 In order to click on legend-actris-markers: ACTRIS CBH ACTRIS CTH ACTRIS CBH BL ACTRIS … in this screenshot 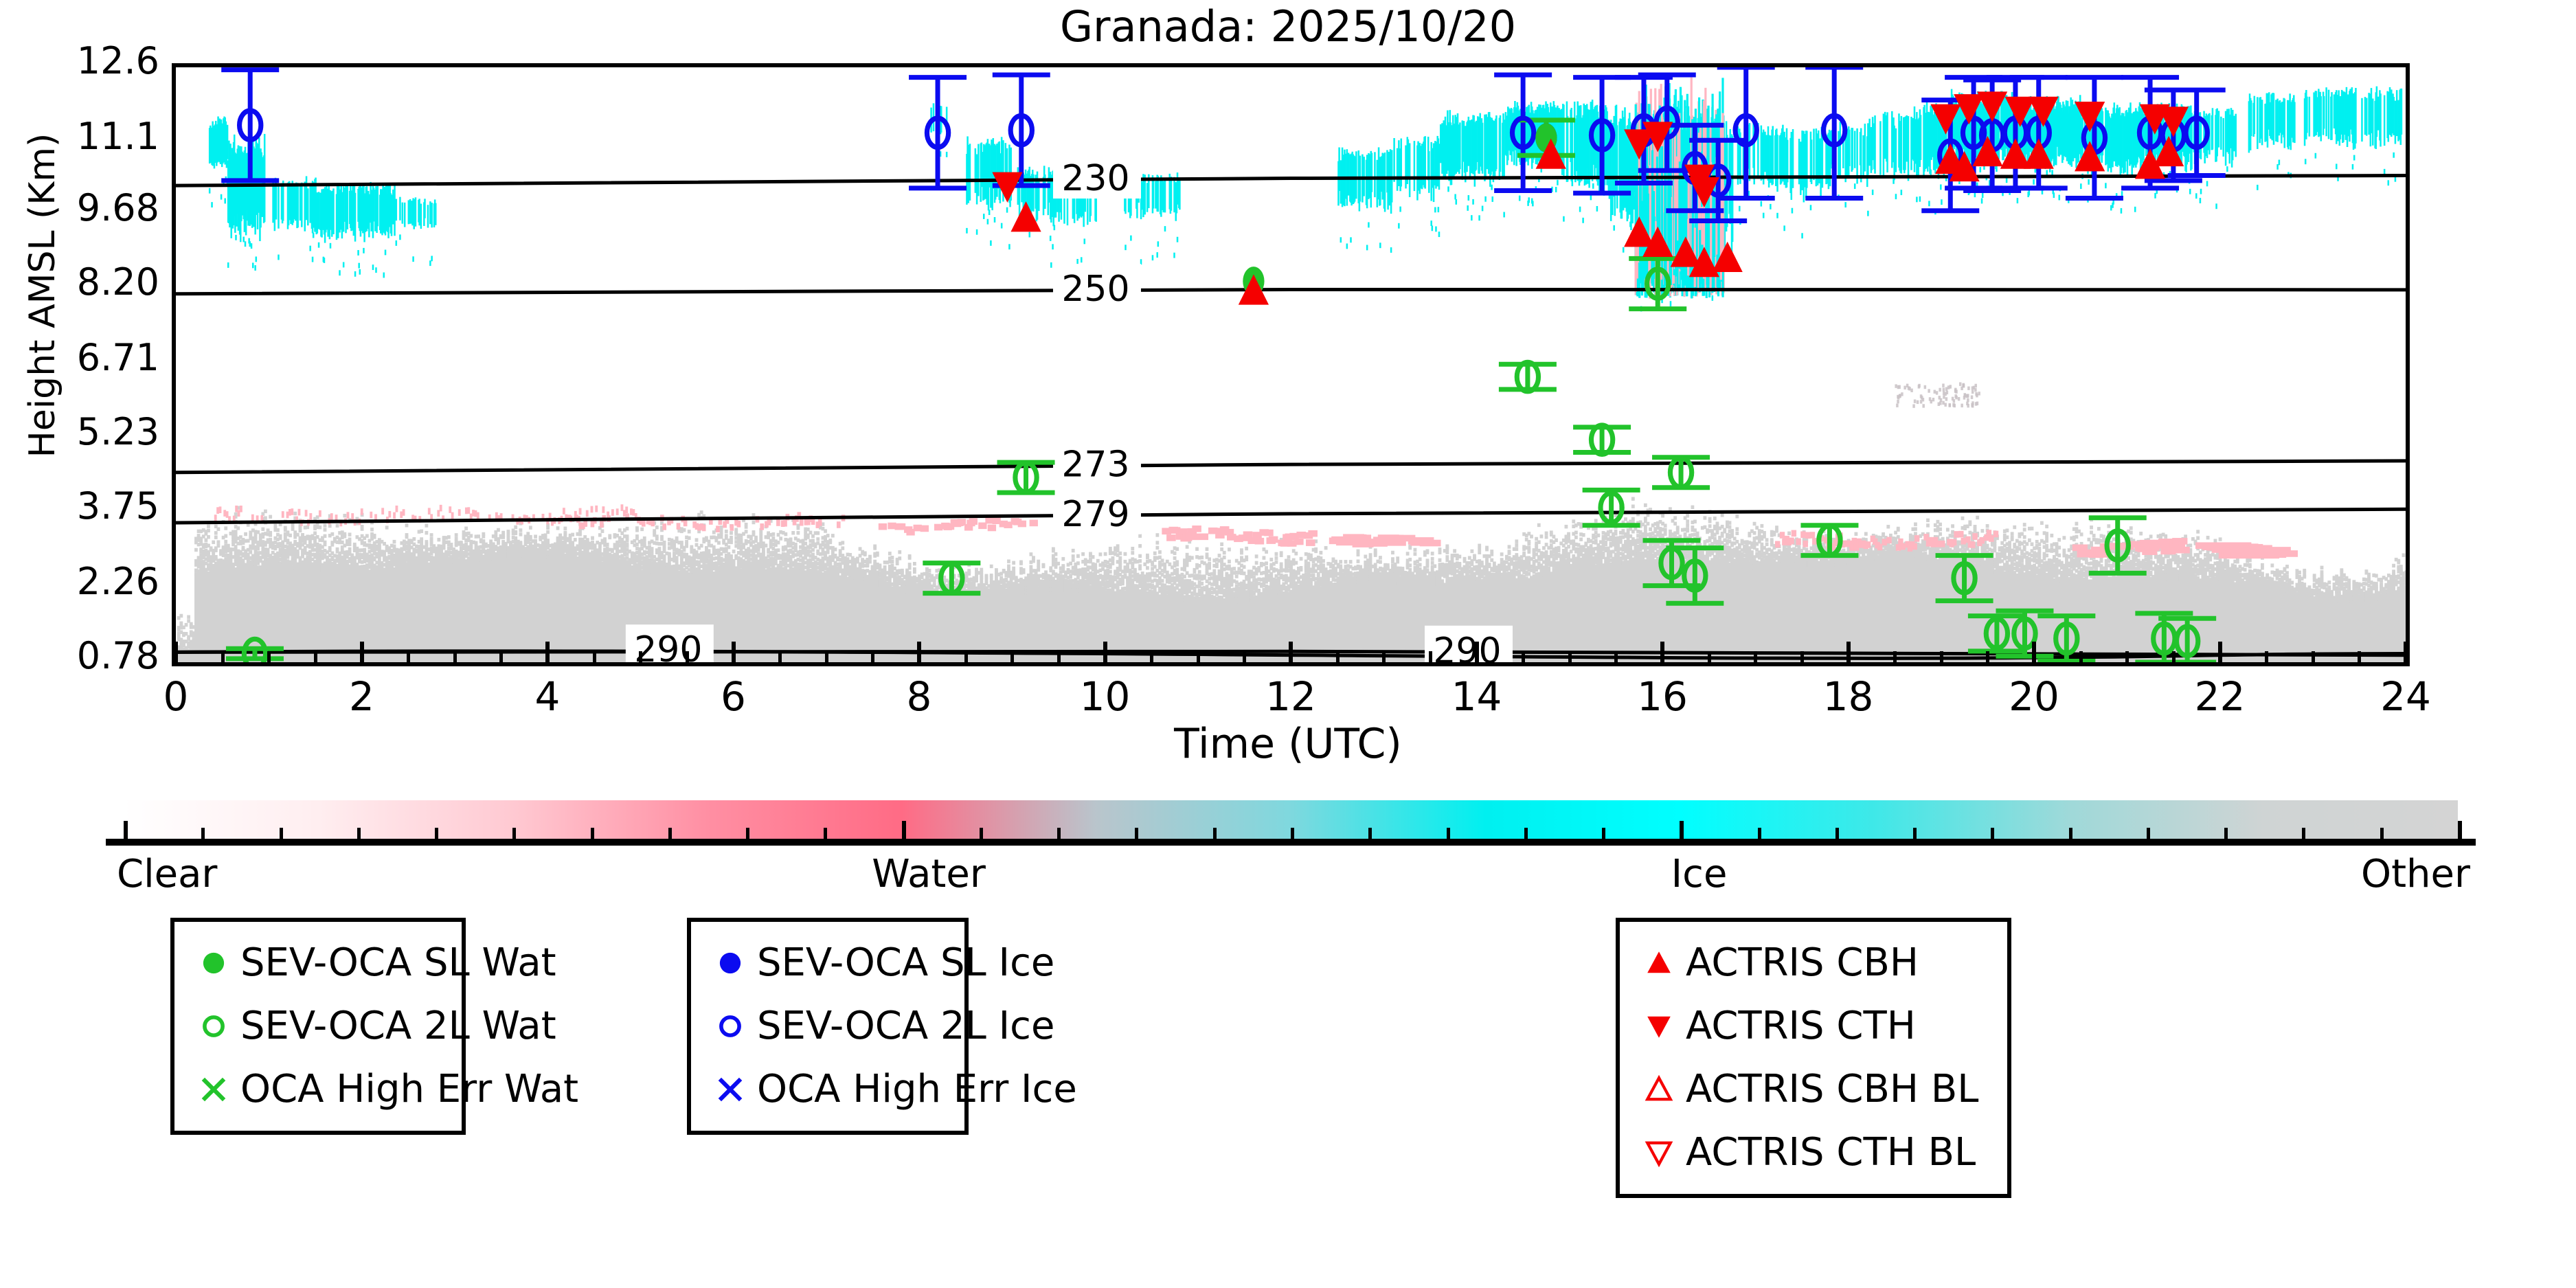, I will do `click(1813, 1058)`.